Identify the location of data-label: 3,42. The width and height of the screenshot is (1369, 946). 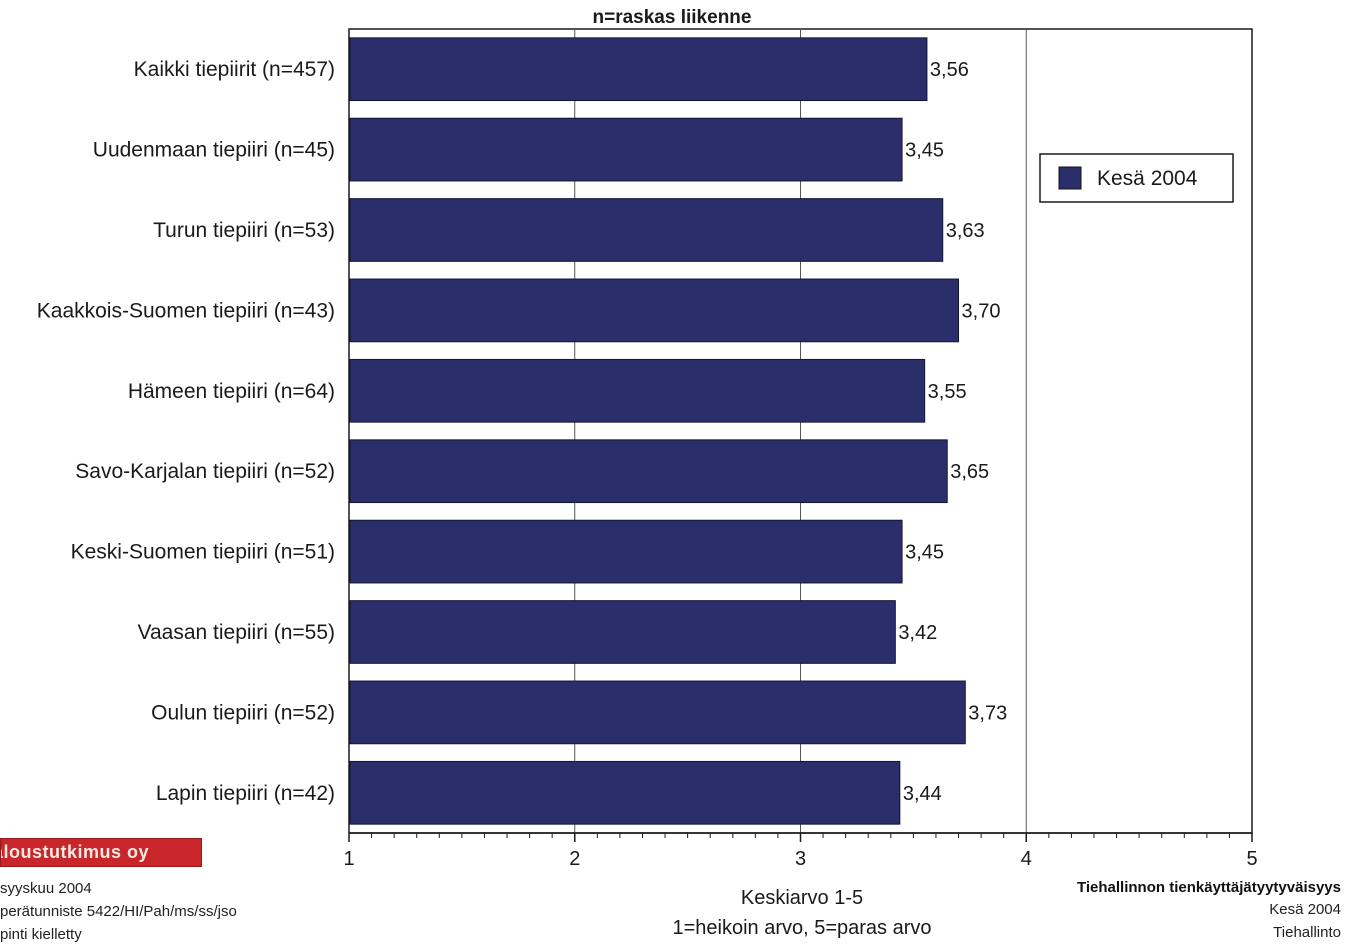
(917, 633).